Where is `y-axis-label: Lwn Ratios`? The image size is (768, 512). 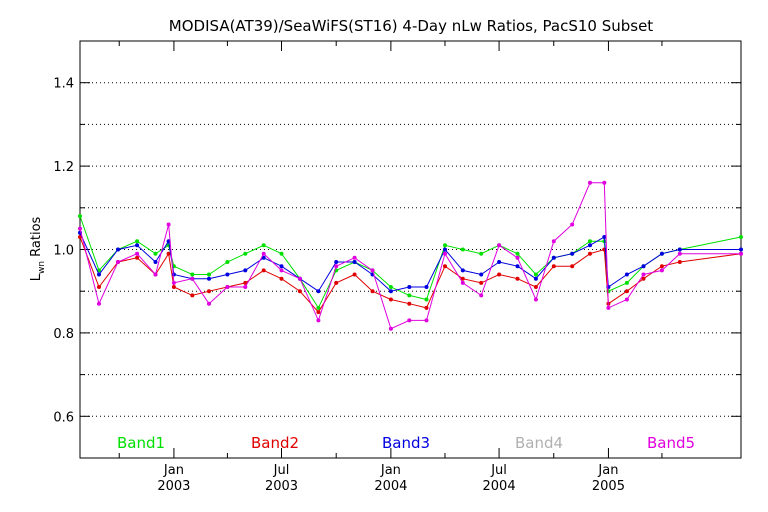
y-axis-label: Lwn Ratios is located at coordinates (38, 248).